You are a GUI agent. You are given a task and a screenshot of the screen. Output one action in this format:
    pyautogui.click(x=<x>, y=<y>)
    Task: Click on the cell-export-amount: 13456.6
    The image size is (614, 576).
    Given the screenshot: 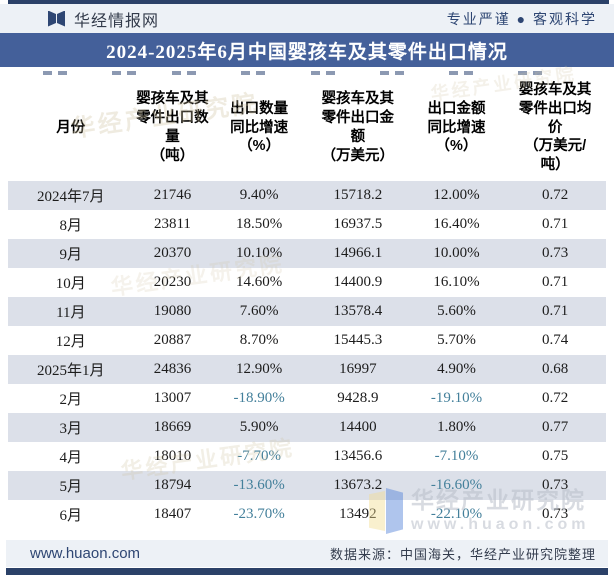 What is the action you would take?
    pyautogui.click(x=358, y=456)
    